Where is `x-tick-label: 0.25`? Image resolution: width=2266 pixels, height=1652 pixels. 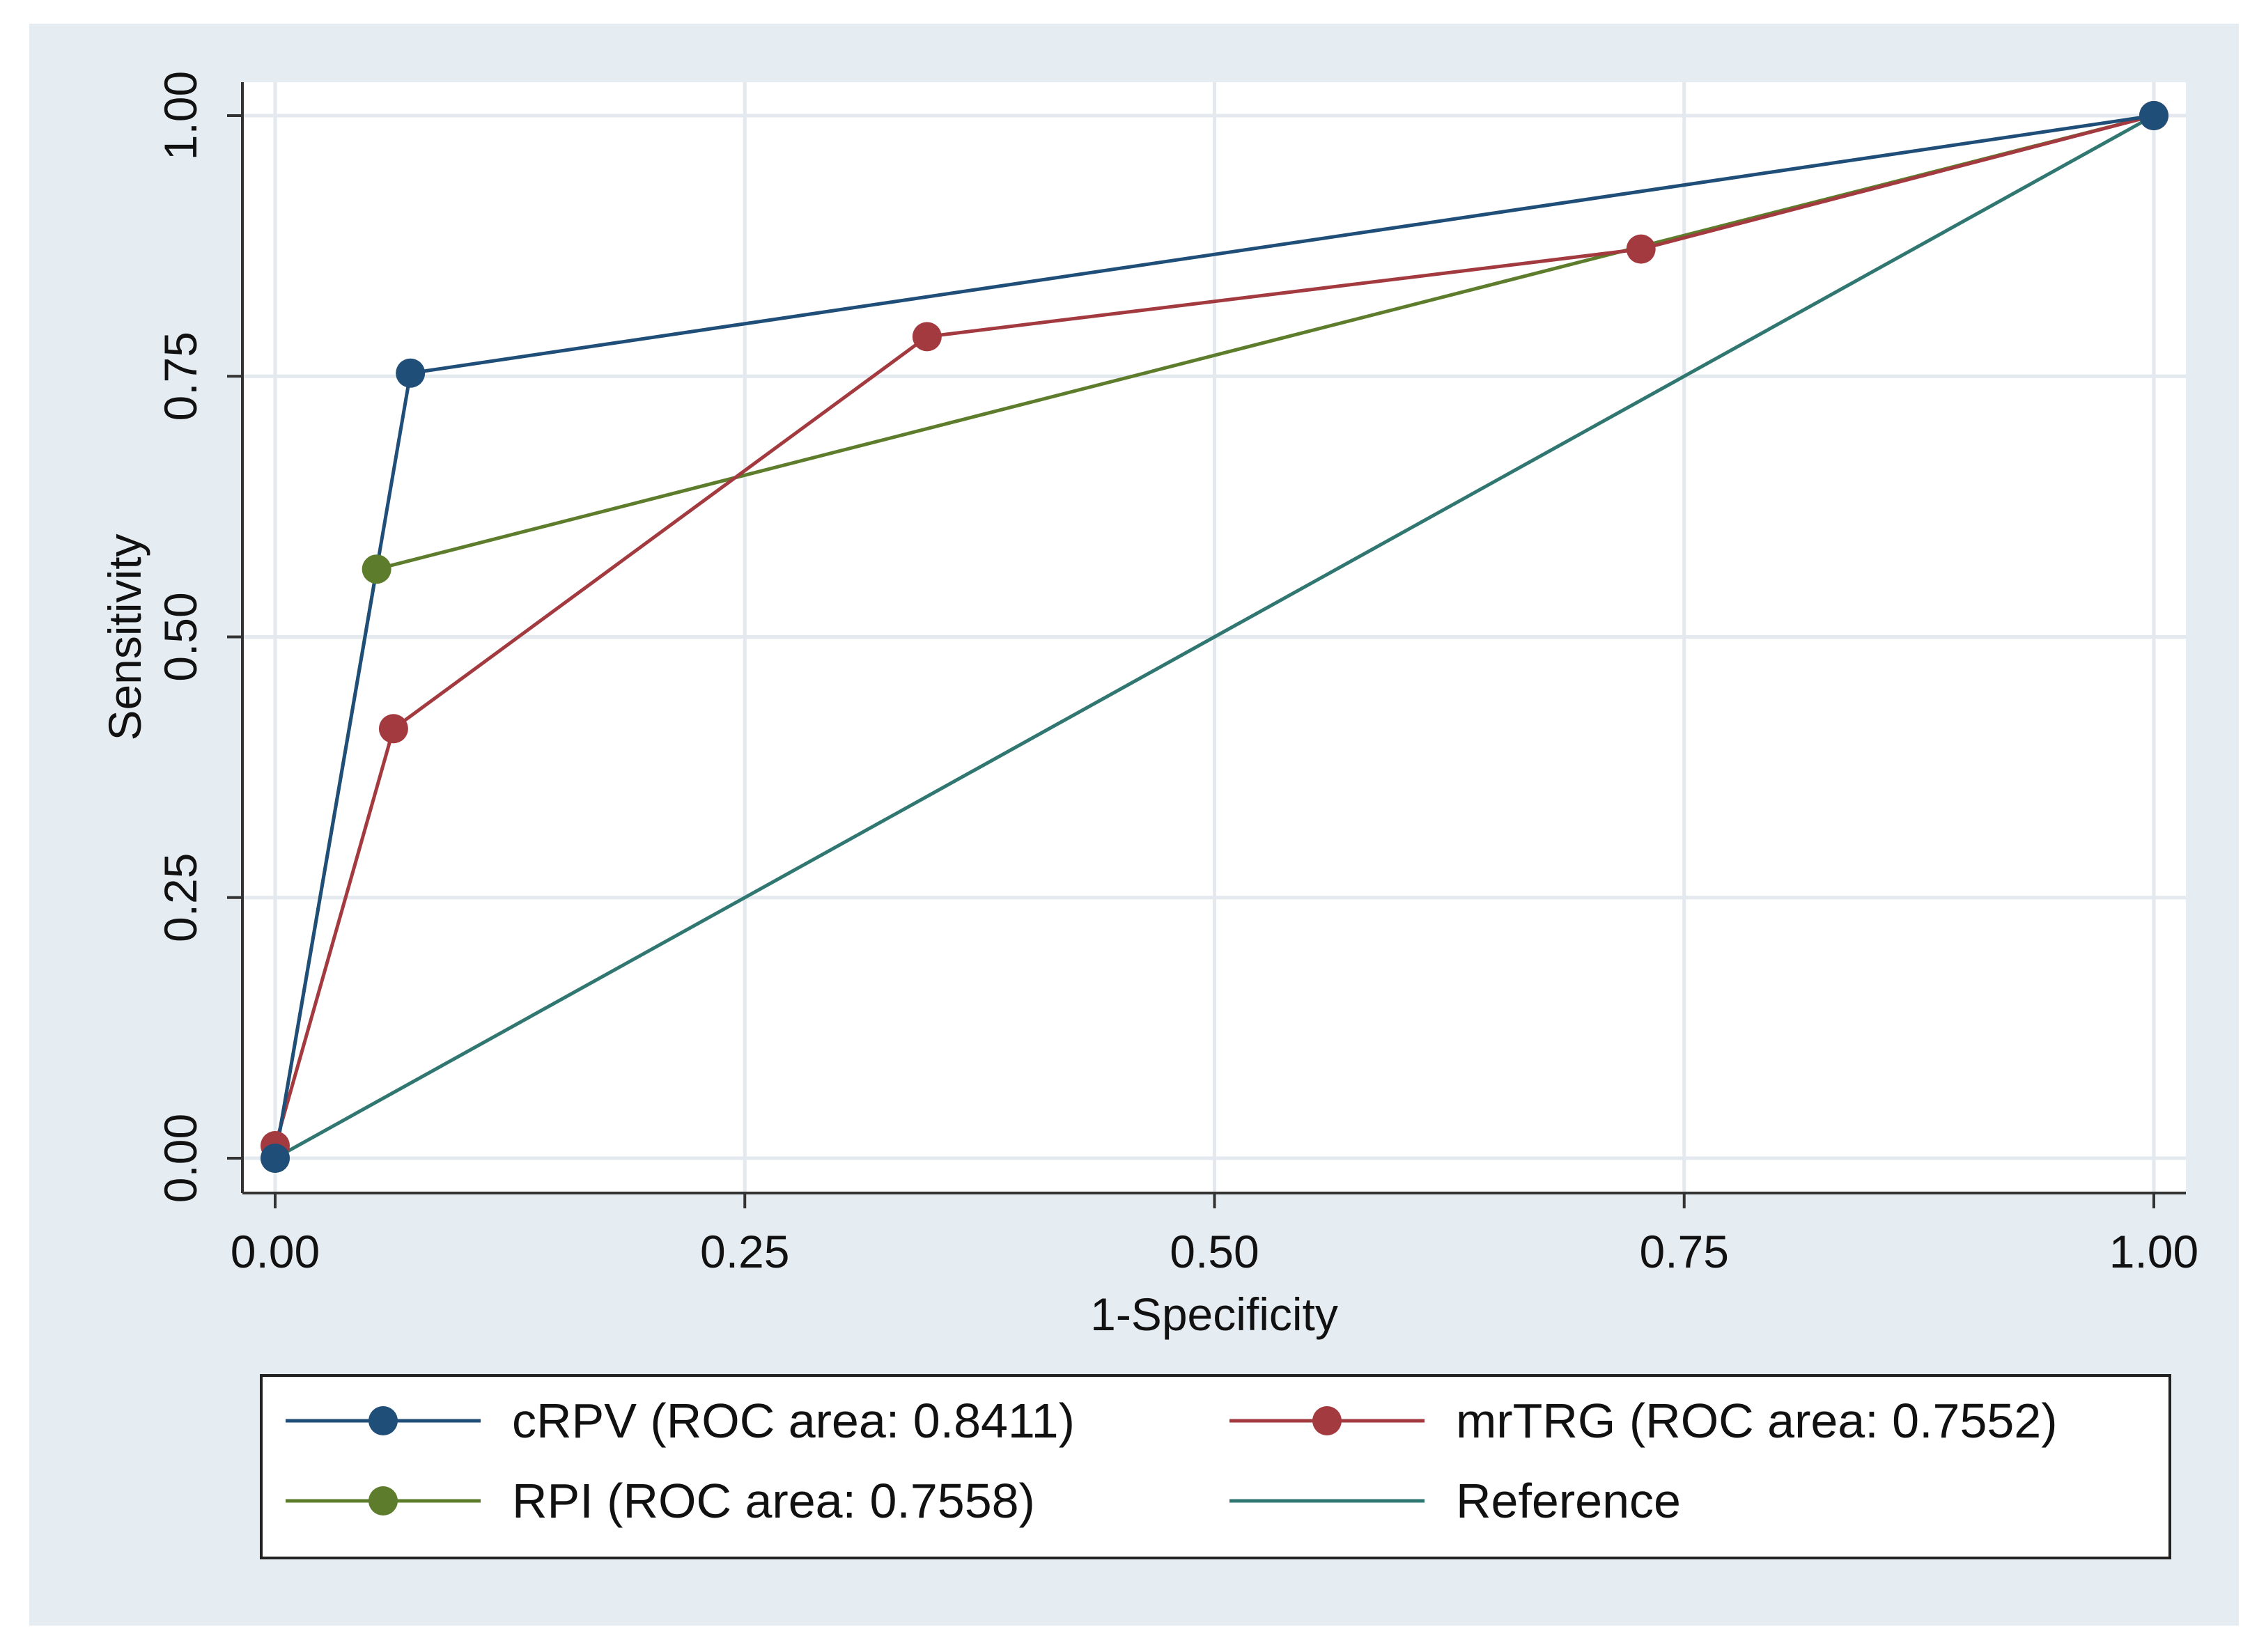
x-tick-label: 0.25 is located at coordinates (744, 1251).